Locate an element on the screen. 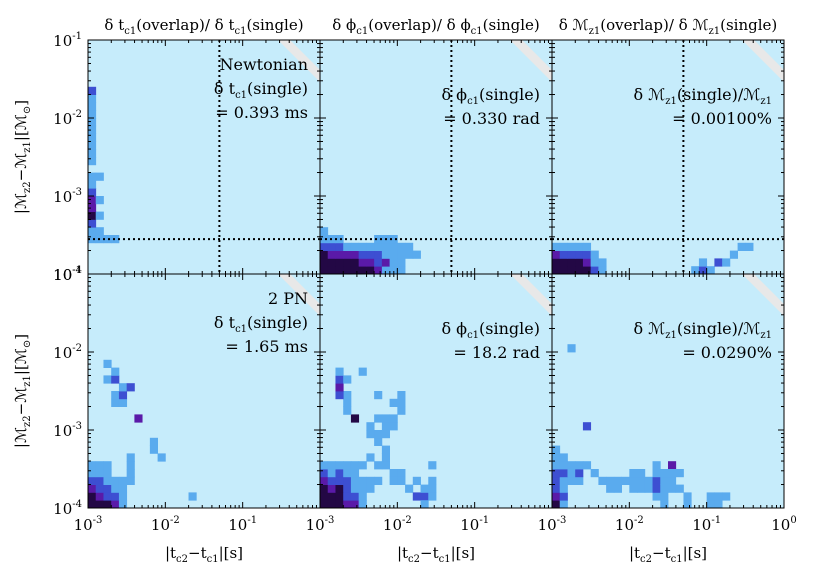 The height and width of the screenshot is (578, 817). diagonal-band is located at coordinates (299, 295).